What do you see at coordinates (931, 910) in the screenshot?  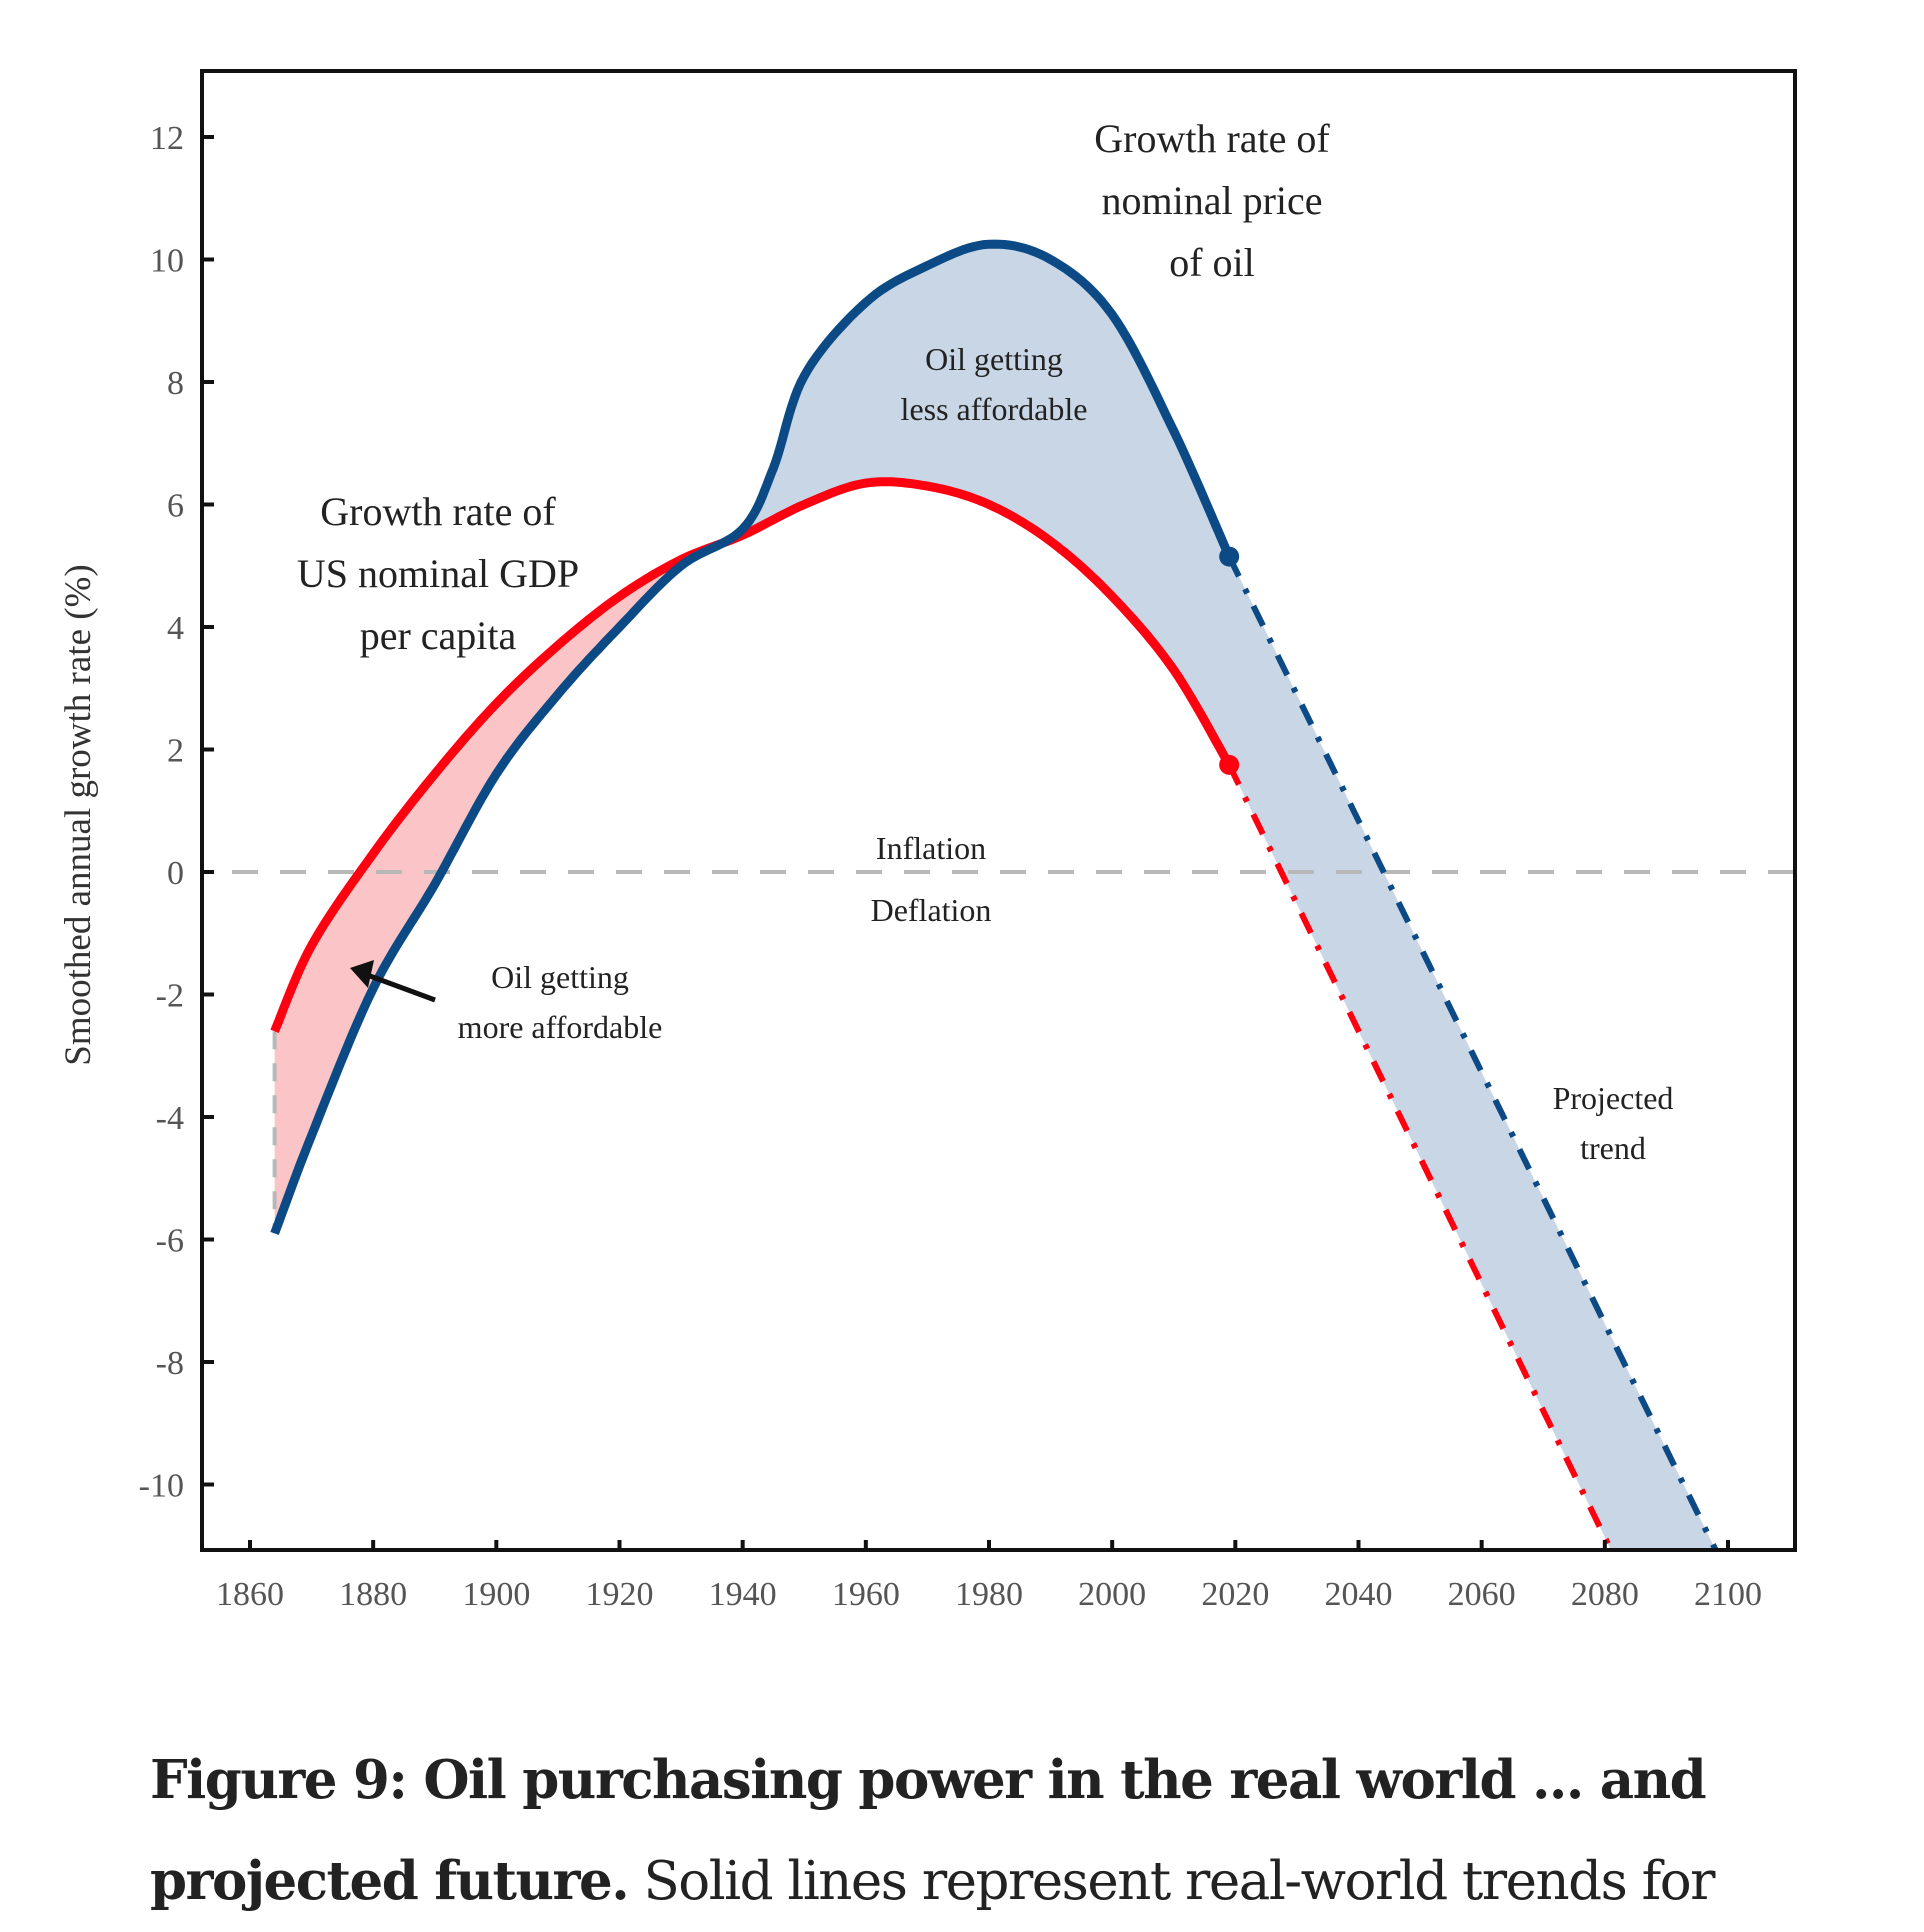 I see `deflation-label: Deflation` at bounding box center [931, 910].